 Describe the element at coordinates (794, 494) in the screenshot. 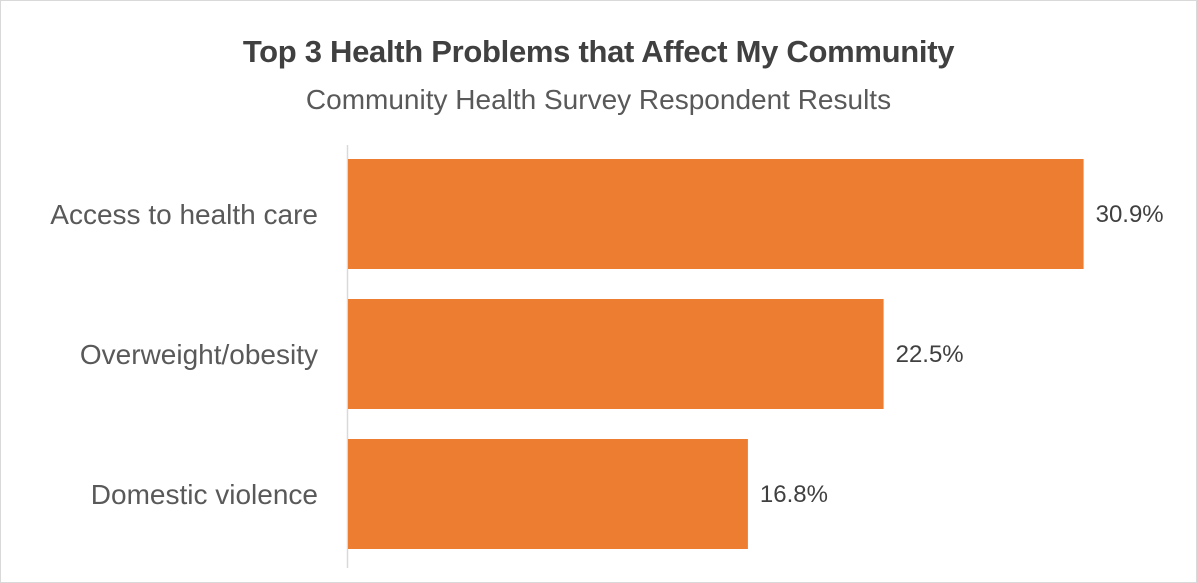

I see `data-label: 16.8%` at that location.